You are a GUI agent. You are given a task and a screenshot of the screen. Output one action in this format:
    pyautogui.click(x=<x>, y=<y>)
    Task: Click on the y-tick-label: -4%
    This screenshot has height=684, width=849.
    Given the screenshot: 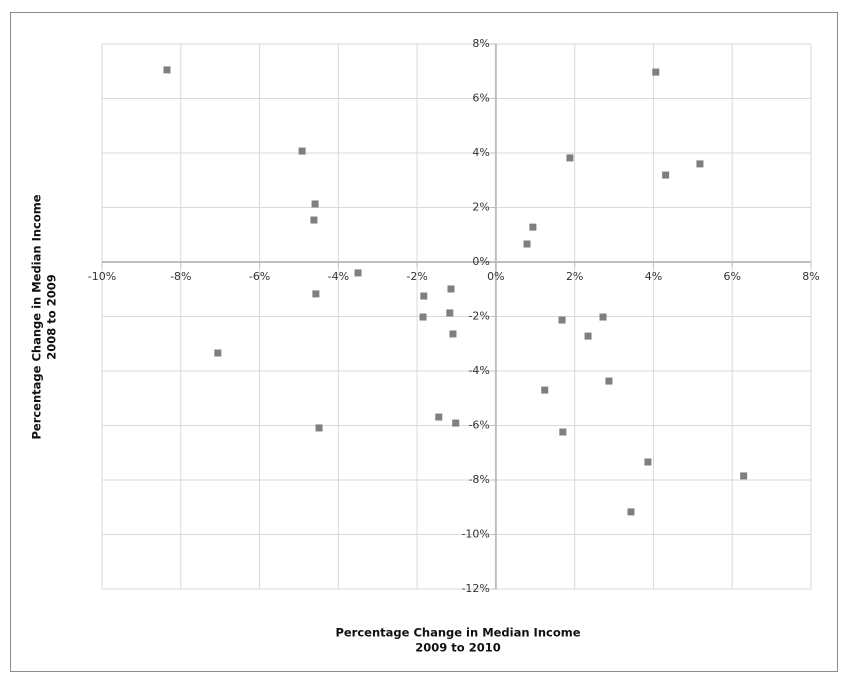 What is the action you would take?
    pyautogui.click(x=478, y=370)
    